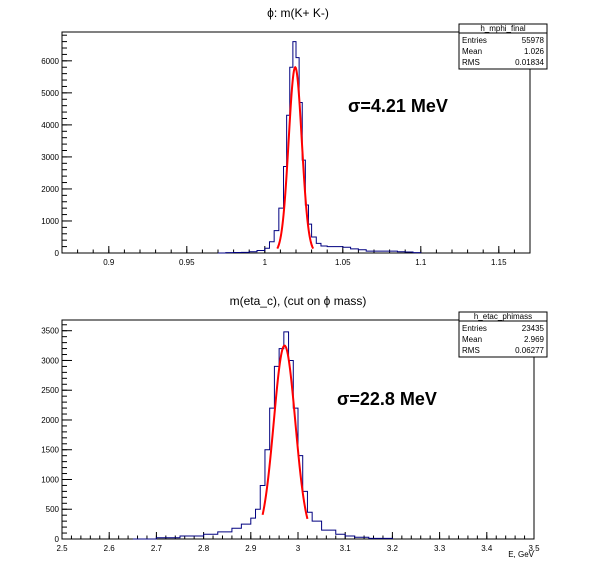 This screenshot has height=574, width=596. Describe the element at coordinates (398, 106) in the screenshot. I see `sigma-annotation: σ=4.21 MeV` at that location.